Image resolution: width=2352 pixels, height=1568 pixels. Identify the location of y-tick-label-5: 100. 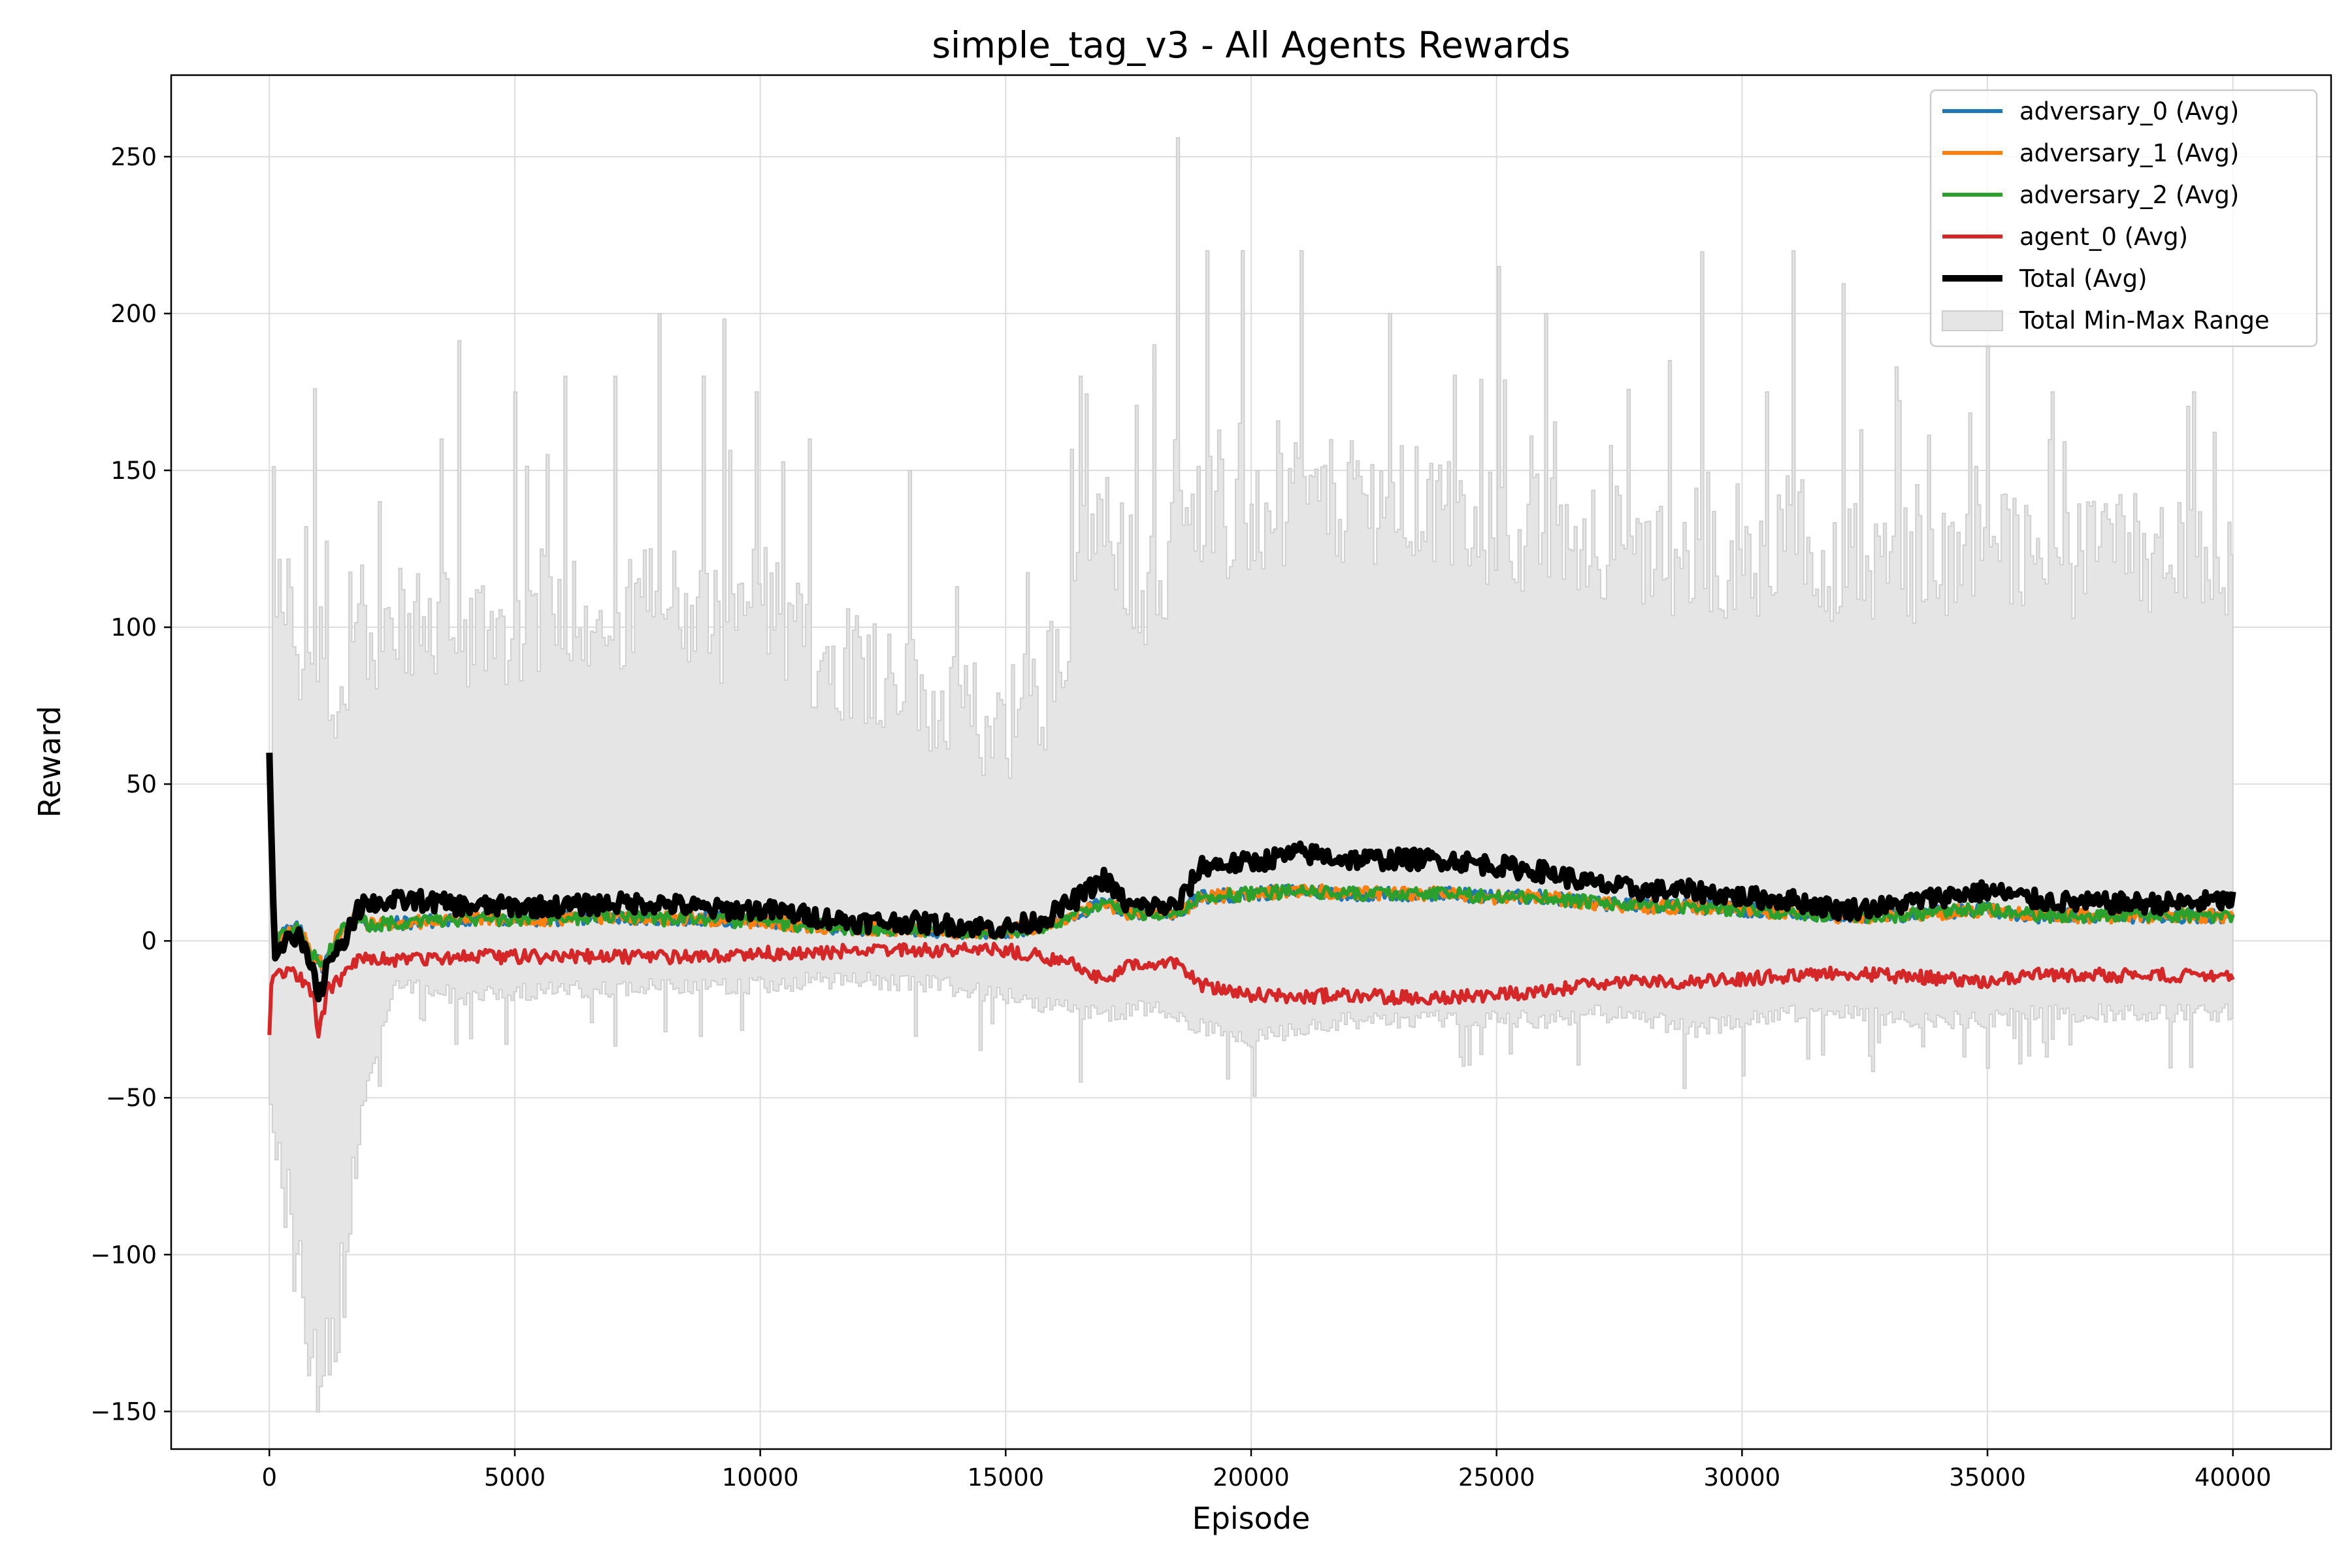
(133, 627).